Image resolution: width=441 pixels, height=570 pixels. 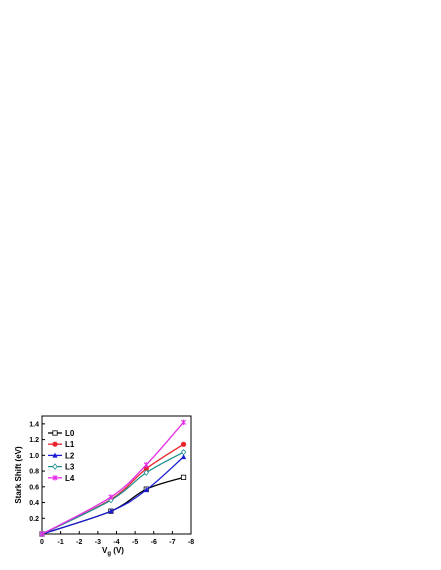 I want to click on series-layer, so click(x=113, y=478).